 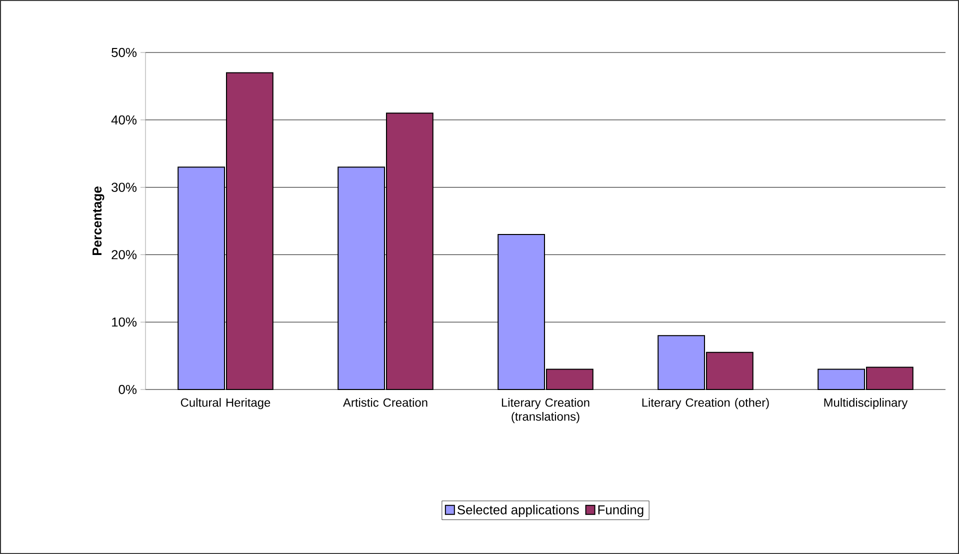 What do you see at coordinates (124, 187) in the screenshot?
I see `y-tick-label: 30%` at bounding box center [124, 187].